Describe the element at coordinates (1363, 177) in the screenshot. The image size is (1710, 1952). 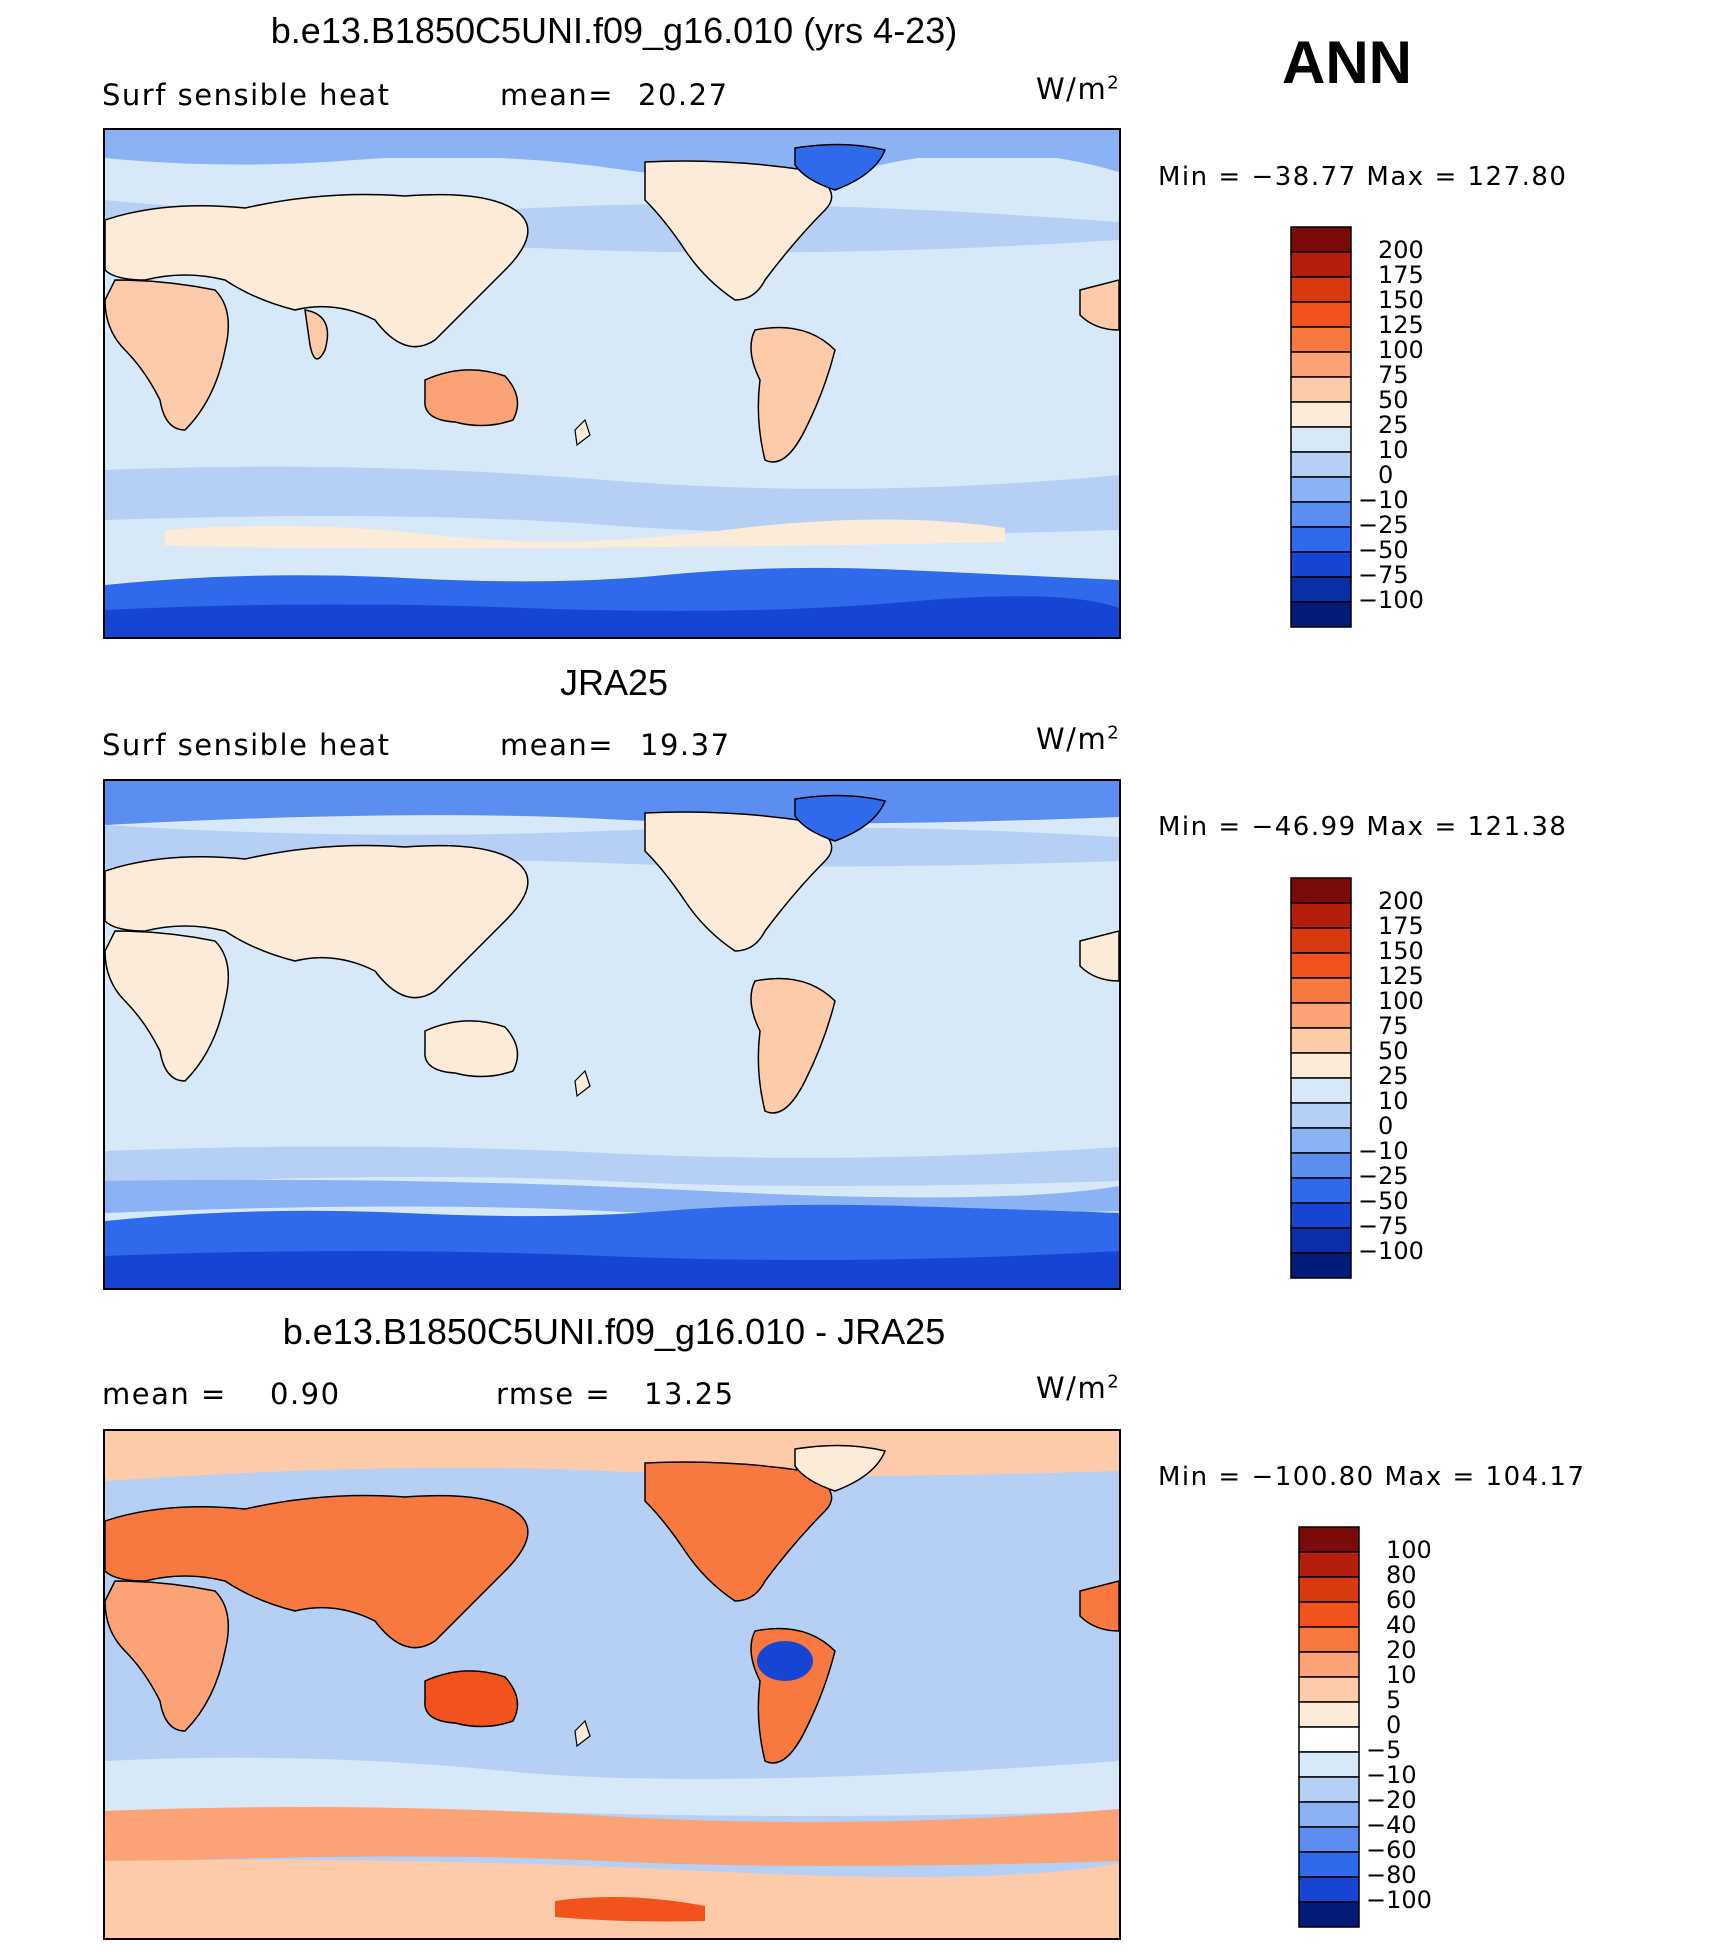
I see `panel-1-minmax: Min = −38.77 Max = 127.80` at that location.